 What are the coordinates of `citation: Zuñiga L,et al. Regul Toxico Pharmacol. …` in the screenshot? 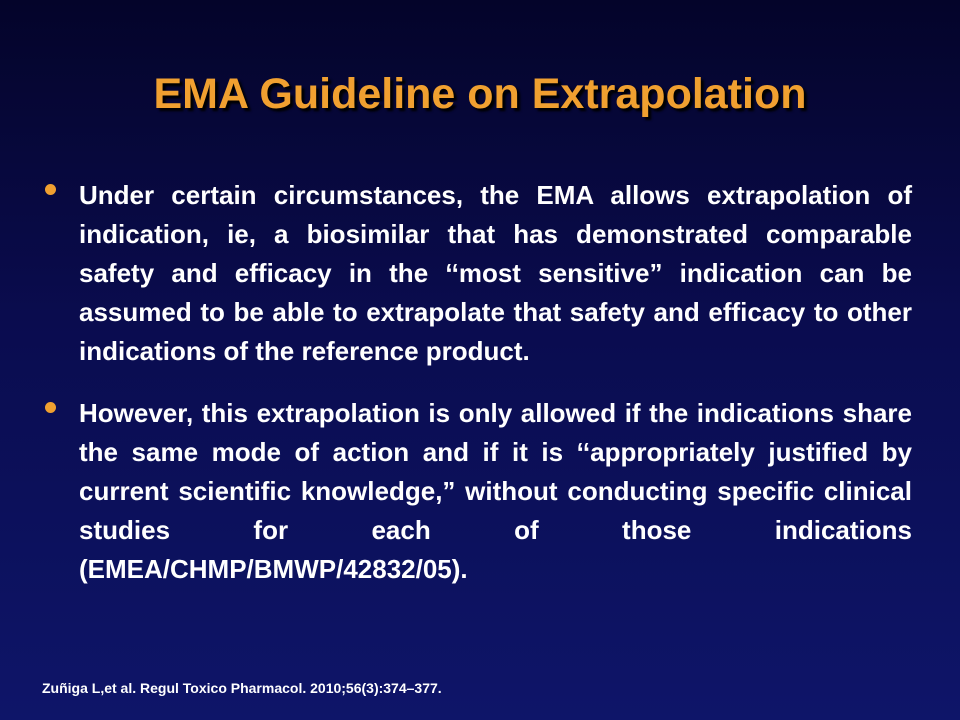 It's located at (242, 688).